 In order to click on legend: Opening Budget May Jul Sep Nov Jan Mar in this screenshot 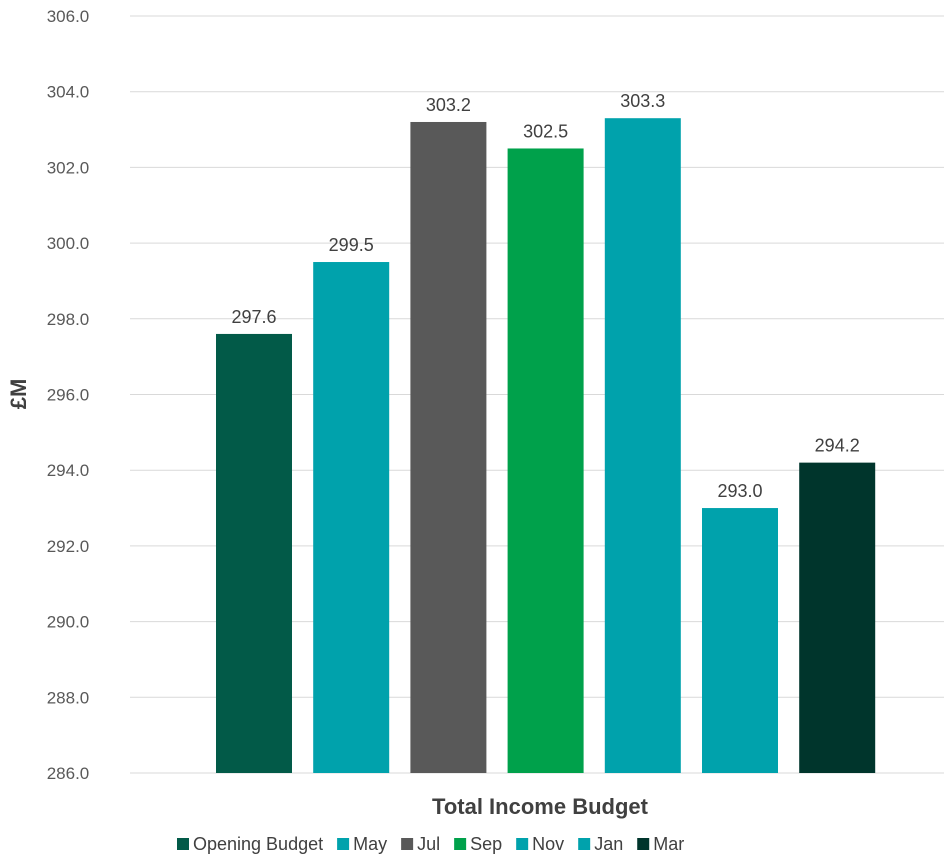, I will do `click(430, 844)`.